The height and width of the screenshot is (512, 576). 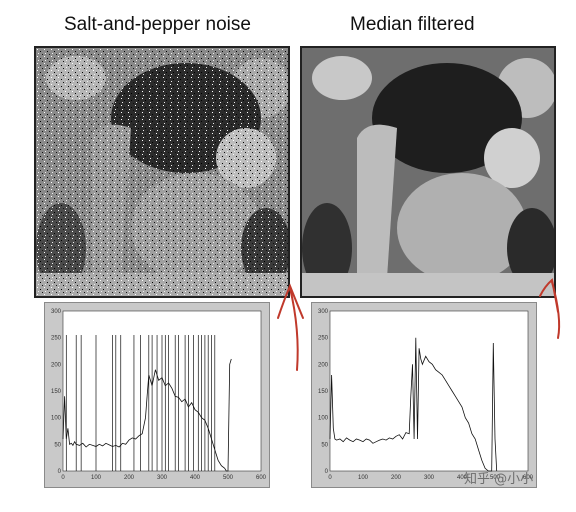 What do you see at coordinates (63, 478) in the screenshot?
I see `noisy-xtick-0: 0` at bounding box center [63, 478].